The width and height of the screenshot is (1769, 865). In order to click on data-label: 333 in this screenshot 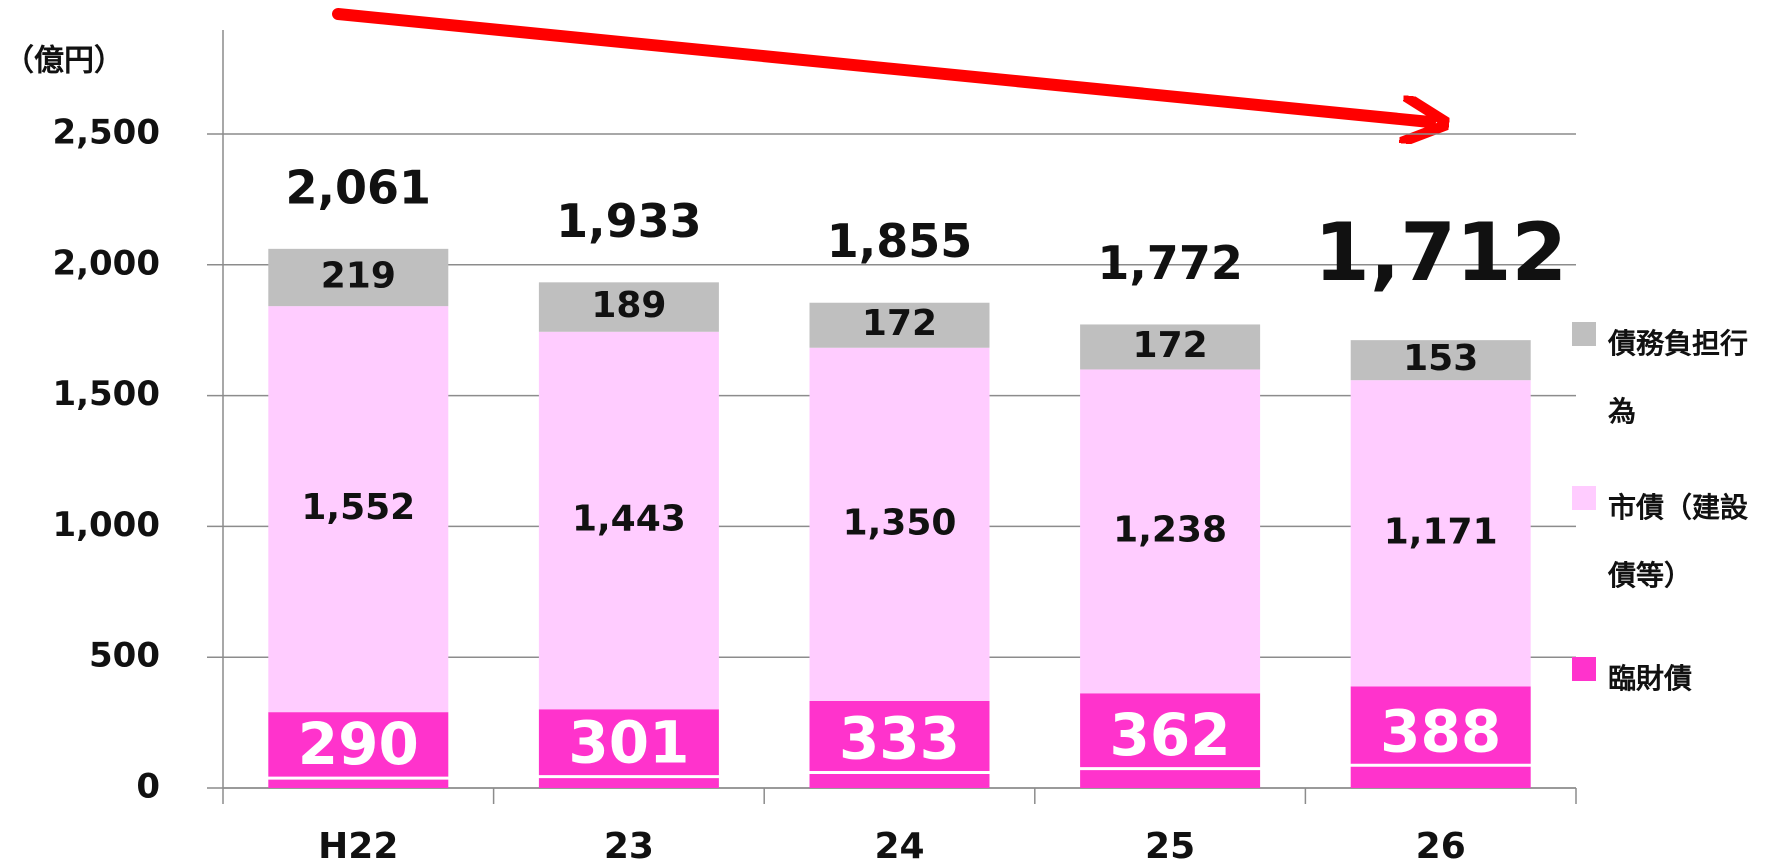, I will do `click(899, 739)`.